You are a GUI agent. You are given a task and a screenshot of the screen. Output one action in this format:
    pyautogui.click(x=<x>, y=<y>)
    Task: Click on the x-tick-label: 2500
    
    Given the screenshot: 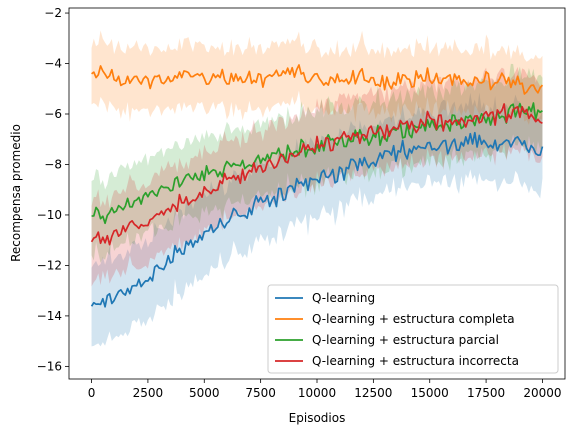 What is the action you would take?
    pyautogui.click(x=148, y=393)
    